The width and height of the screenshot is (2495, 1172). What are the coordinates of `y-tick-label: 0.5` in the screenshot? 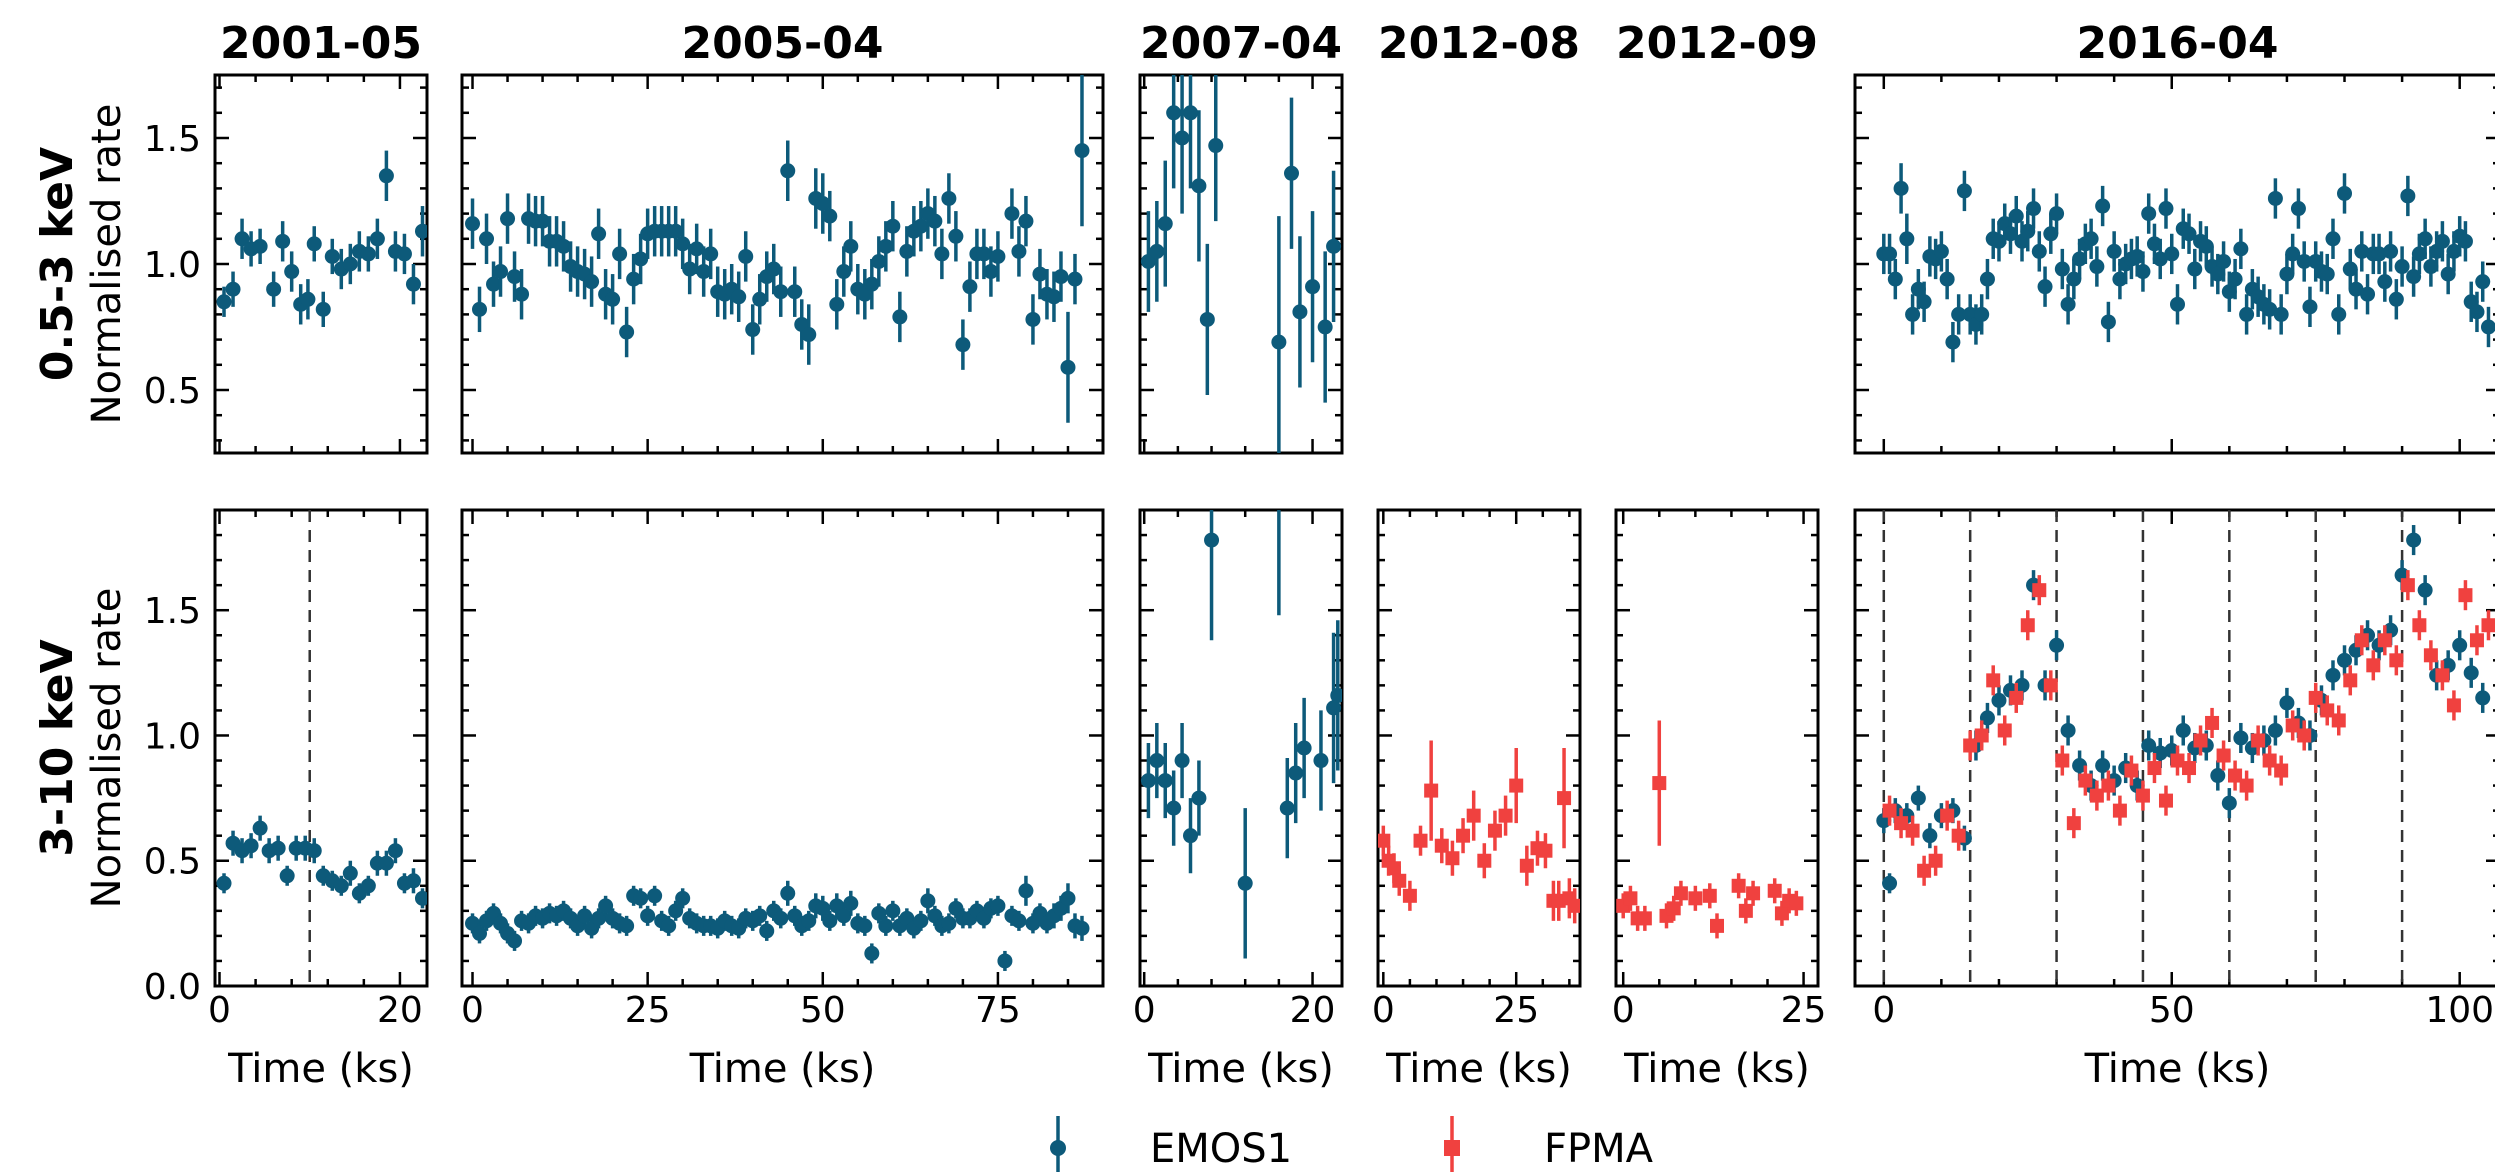 It's located at (172, 862).